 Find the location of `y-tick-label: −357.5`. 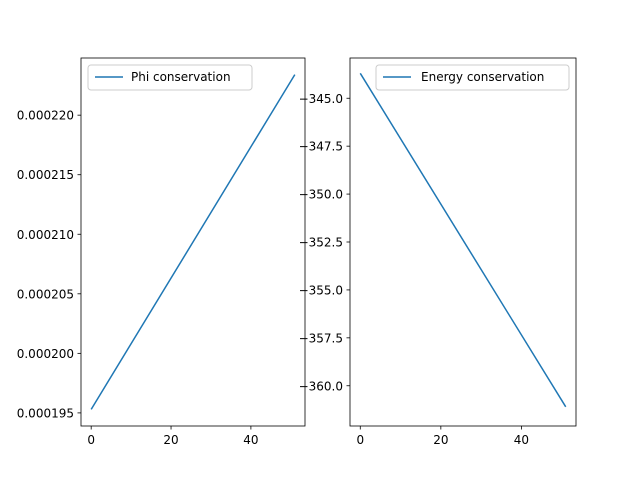

y-tick-label: −357.5 is located at coordinates (321, 338).